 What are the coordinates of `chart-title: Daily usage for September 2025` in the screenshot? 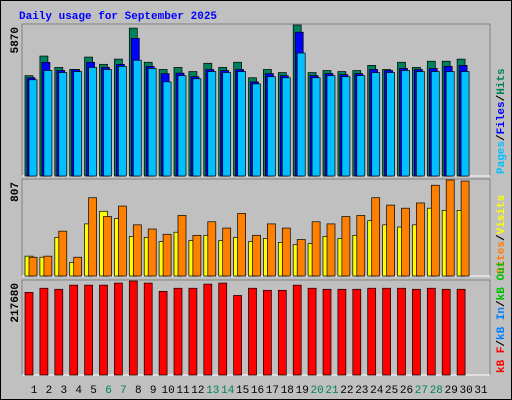 It's located at (118, 17).